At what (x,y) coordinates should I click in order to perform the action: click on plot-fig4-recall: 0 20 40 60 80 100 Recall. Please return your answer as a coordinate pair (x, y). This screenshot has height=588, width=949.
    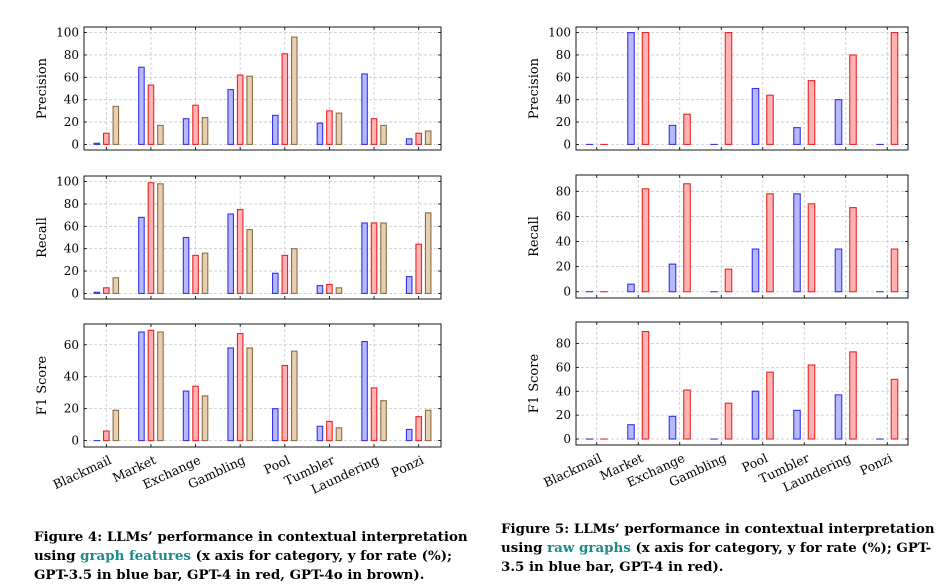
    Looking at the image, I should click on (238, 237).